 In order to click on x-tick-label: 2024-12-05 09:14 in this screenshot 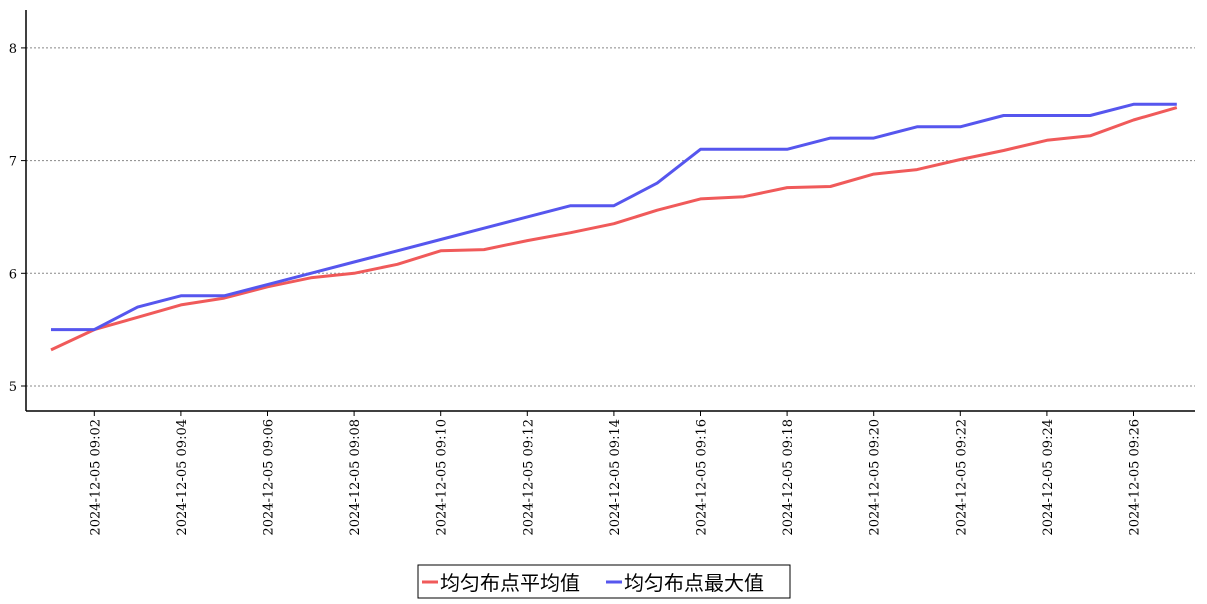, I will do `click(615, 477)`.